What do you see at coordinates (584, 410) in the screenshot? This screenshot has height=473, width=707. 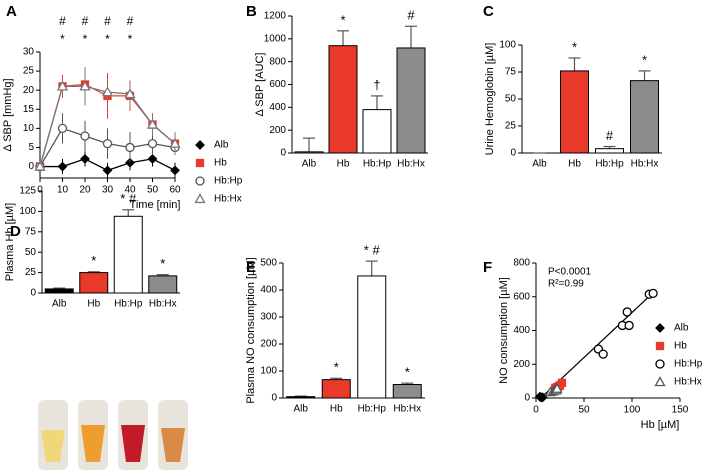 I see `x-tick-label: 50` at bounding box center [584, 410].